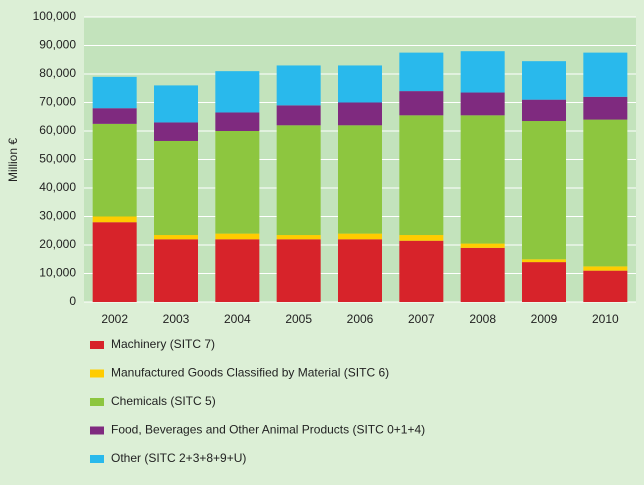 The image size is (644, 485). Describe the element at coordinates (57, 73) in the screenshot. I see `y-tick-label: 80,000` at that location.